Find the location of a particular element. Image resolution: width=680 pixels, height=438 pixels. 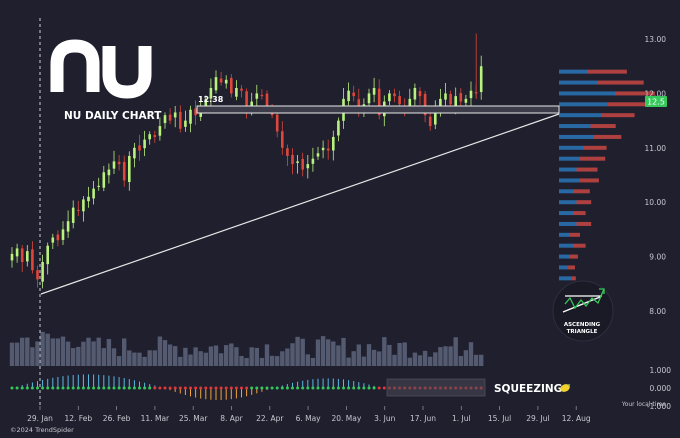

volume-profile is located at coordinates (607, 175).